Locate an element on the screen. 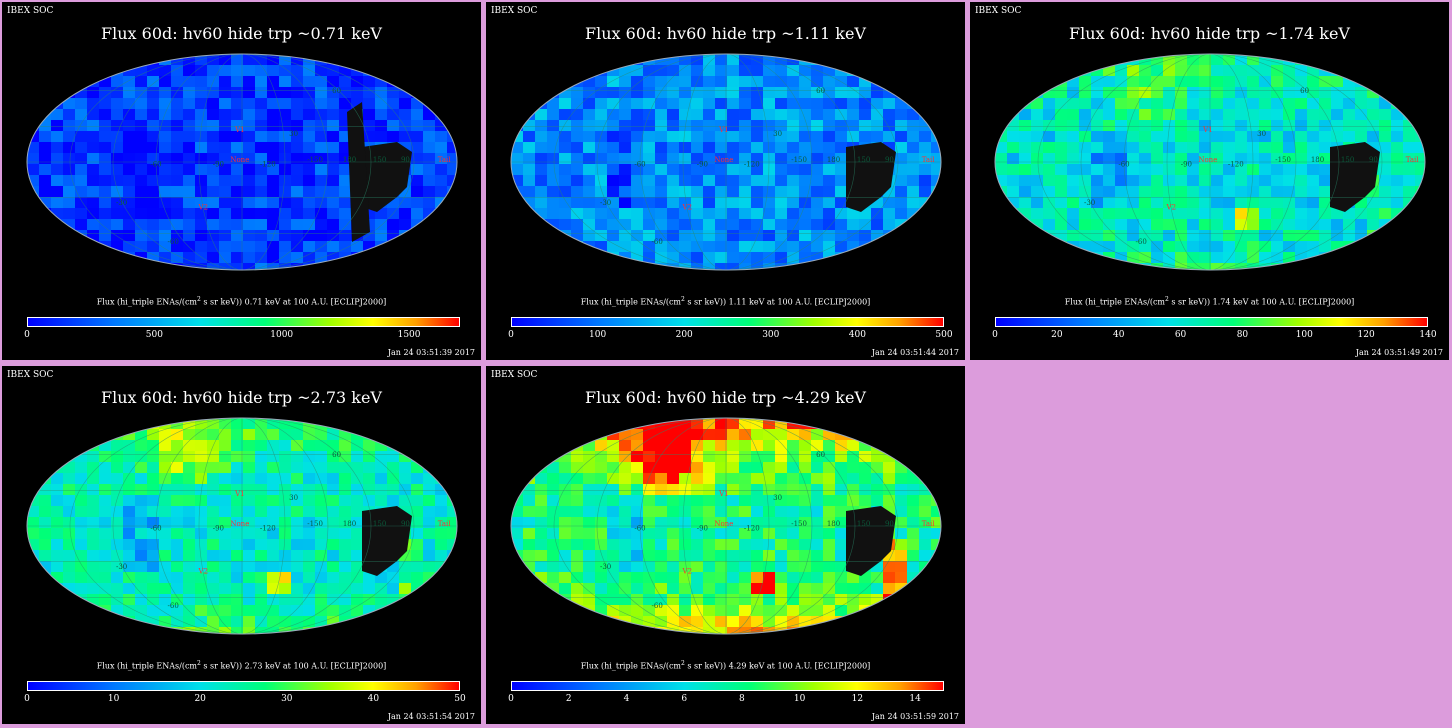  caption-text: Flux (hi_triple ENAs/(cm is located at coordinates (1115, 302).